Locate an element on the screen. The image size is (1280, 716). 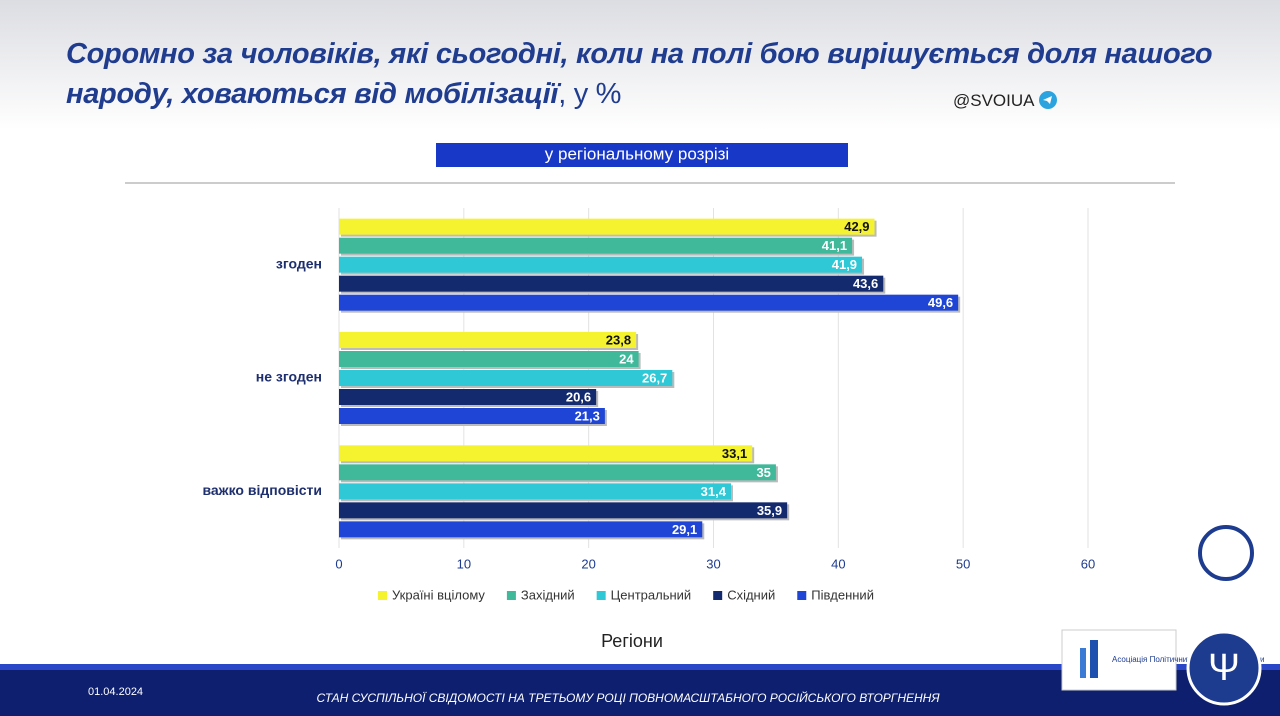
value-label: 23,8 is located at coordinates (618, 339).